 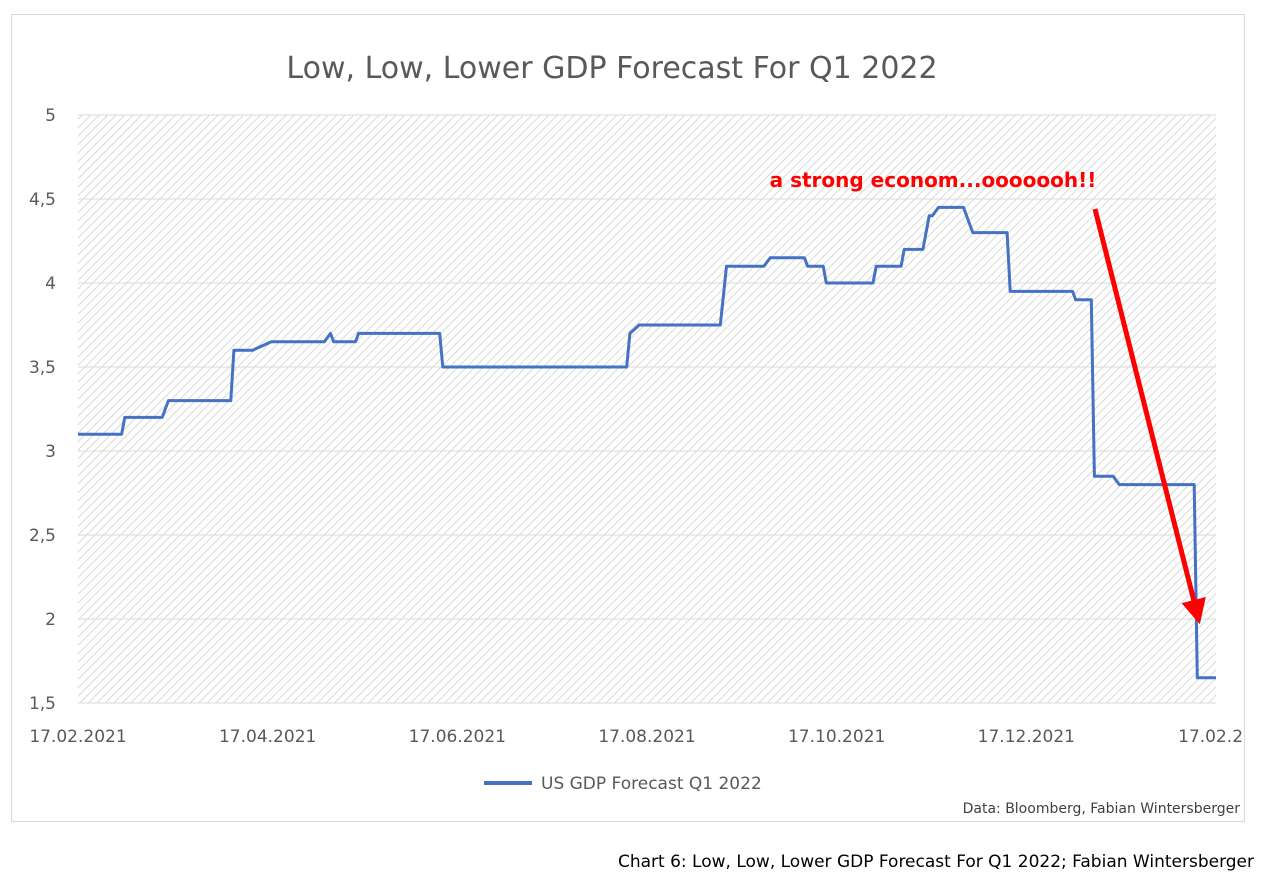 I want to click on x-tick-label: 17.12.2021, so click(x=1026, y=737).